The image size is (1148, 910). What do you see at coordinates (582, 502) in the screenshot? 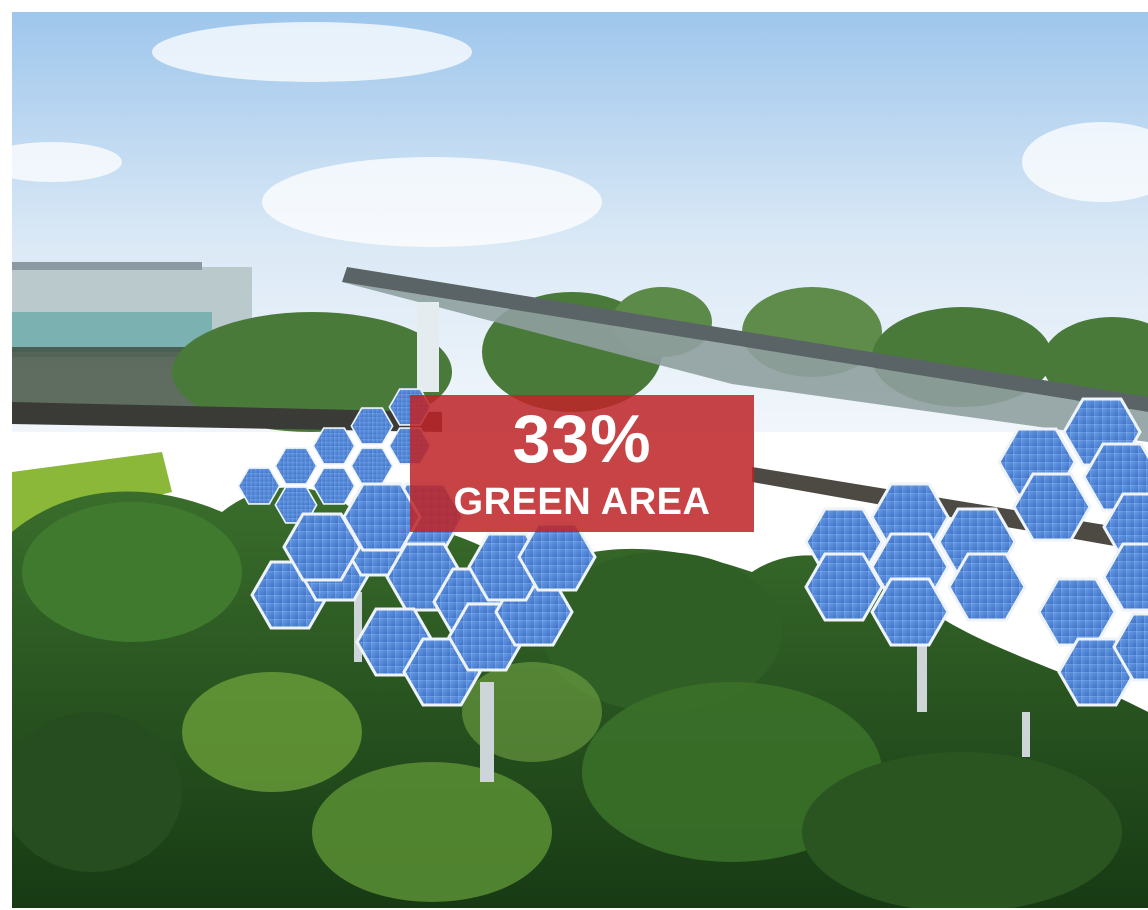
I see `stat-label: GREEN AREA` at bounding box center [582, 502].